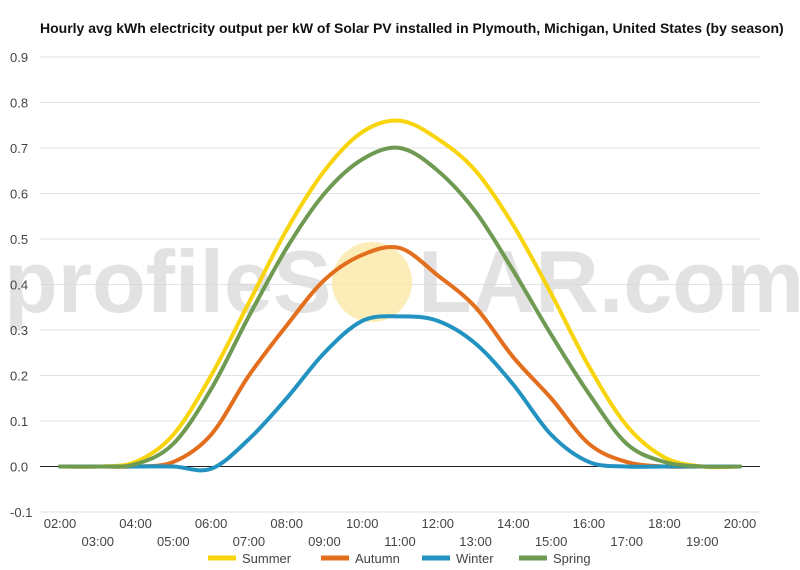 The image size is (800, 570). I want to click on y-tick-label: 0.6, so click(19, 194).